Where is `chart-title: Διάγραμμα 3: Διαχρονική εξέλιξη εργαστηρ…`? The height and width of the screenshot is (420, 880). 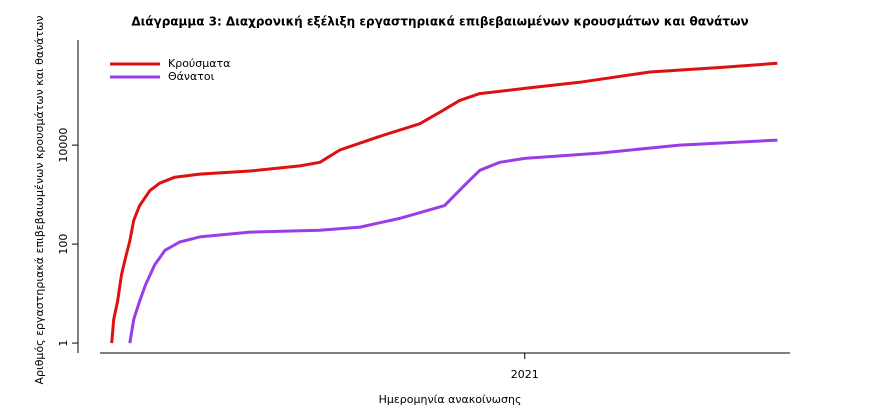 chart-title: Διάγραμμα 3: Διαχρονική εξέλιξη εργαστηρ… is located at coordinates (439, 22).